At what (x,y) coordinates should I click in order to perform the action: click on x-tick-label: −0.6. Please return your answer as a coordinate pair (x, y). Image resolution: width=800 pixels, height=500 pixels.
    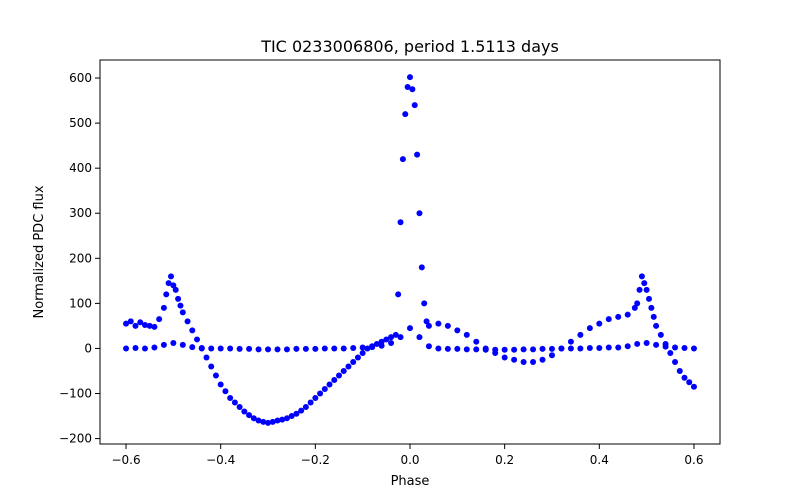
    Looking at the image, I should click on (125, 460).